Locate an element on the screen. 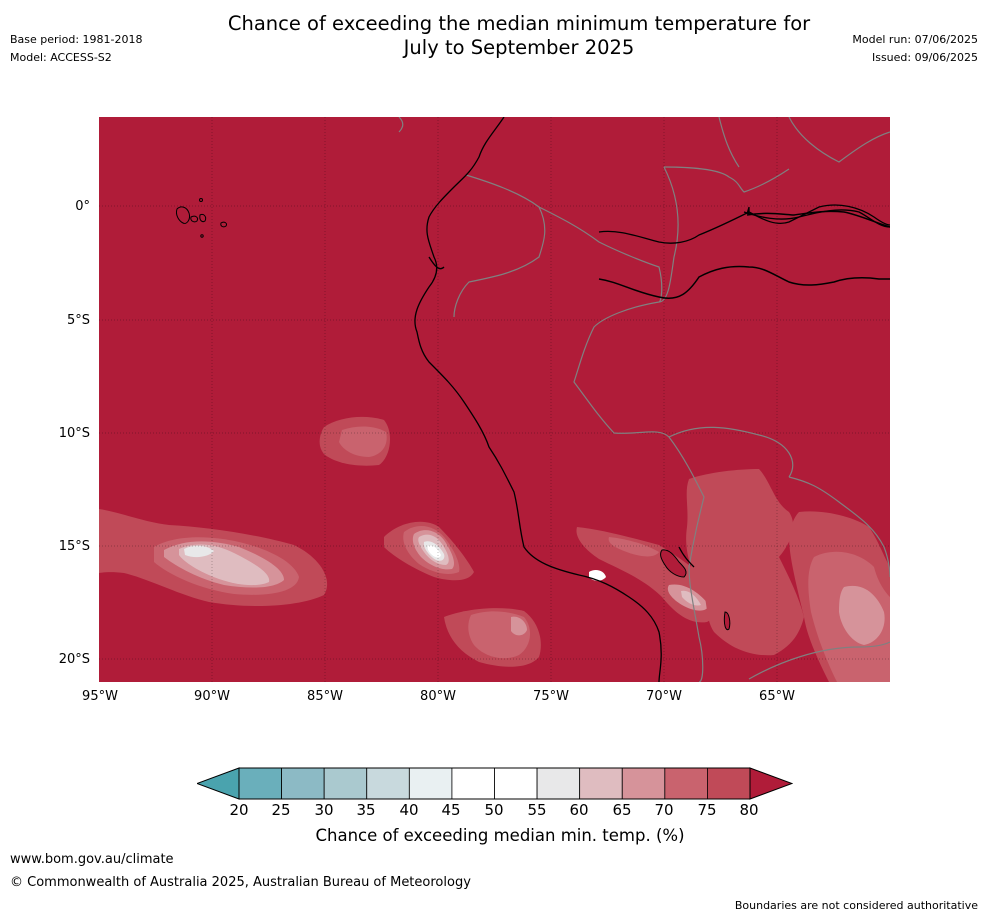 The width and height of the screenshot is (988, 919). lon-label-95w: 95°W is located at coordinates (100, 696).